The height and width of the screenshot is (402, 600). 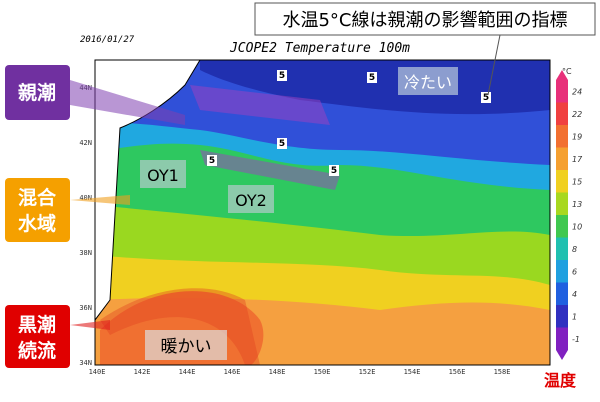 What do you see at coordinates (85, 198) in the screenshot?
I see `lat-label: 40N` at bounding box center [85, 198].